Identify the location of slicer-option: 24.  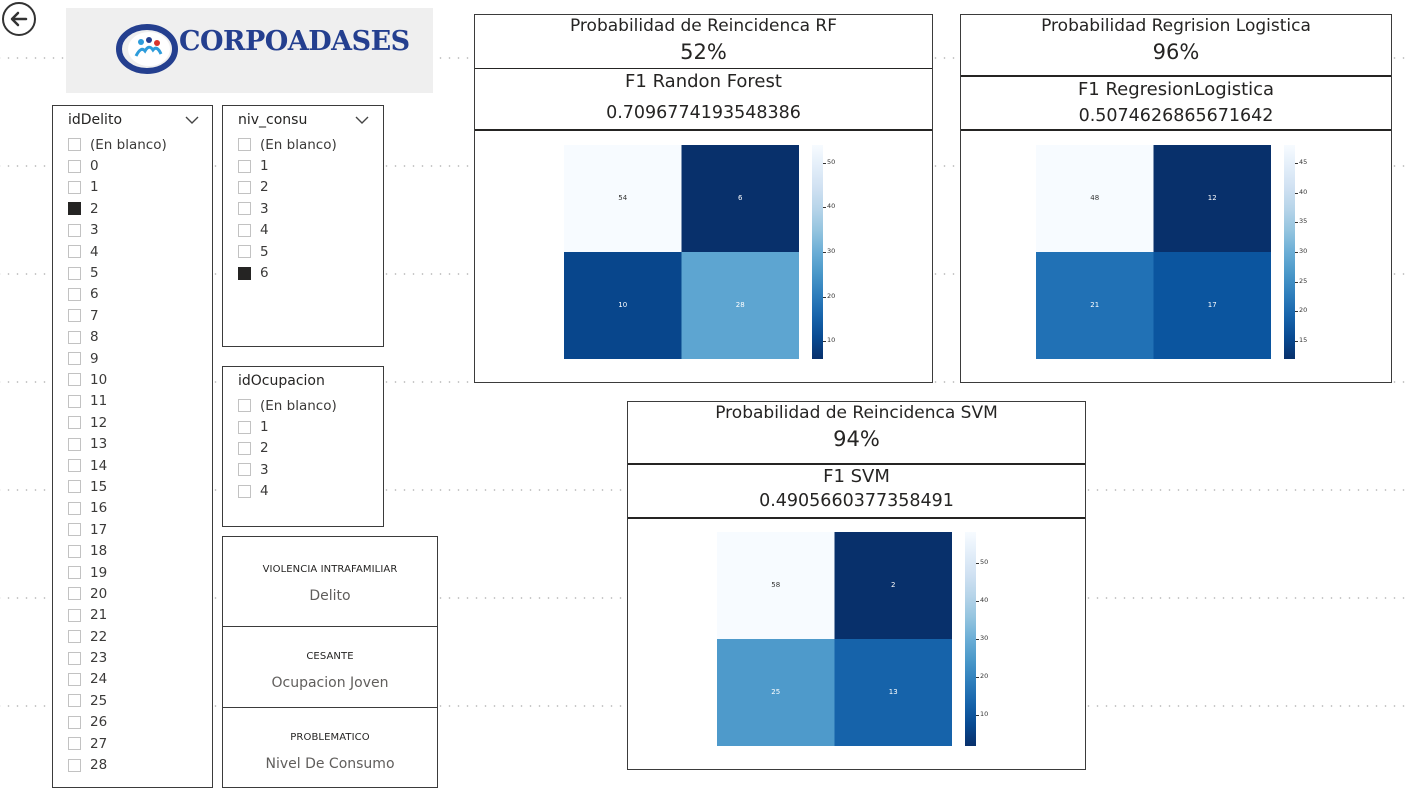
(117, 679).